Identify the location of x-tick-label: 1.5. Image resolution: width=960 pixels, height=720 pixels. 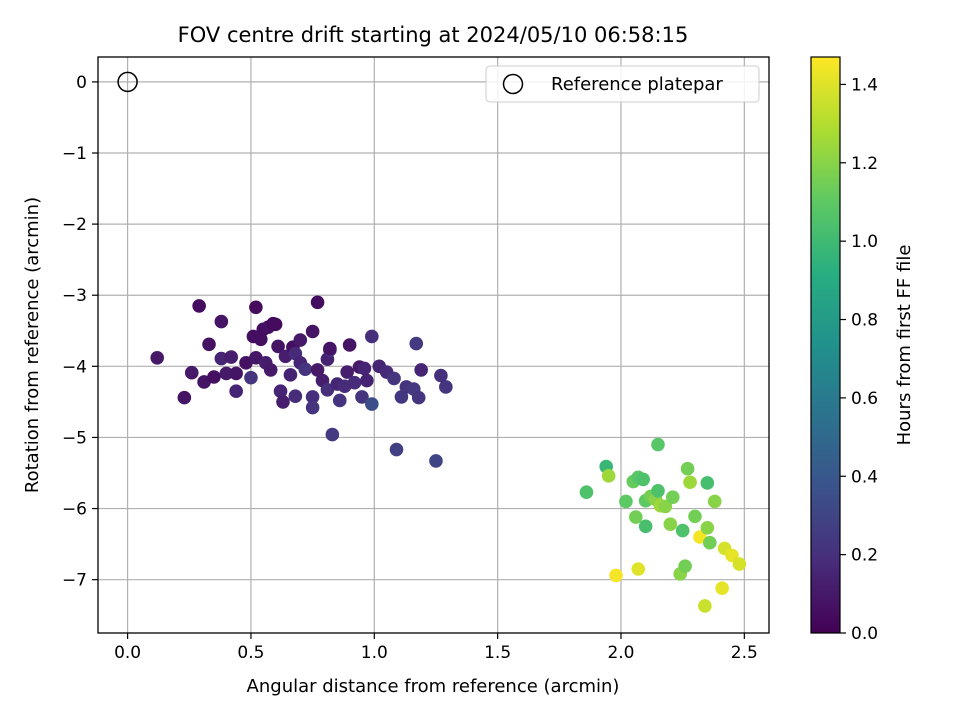
(497, 653).